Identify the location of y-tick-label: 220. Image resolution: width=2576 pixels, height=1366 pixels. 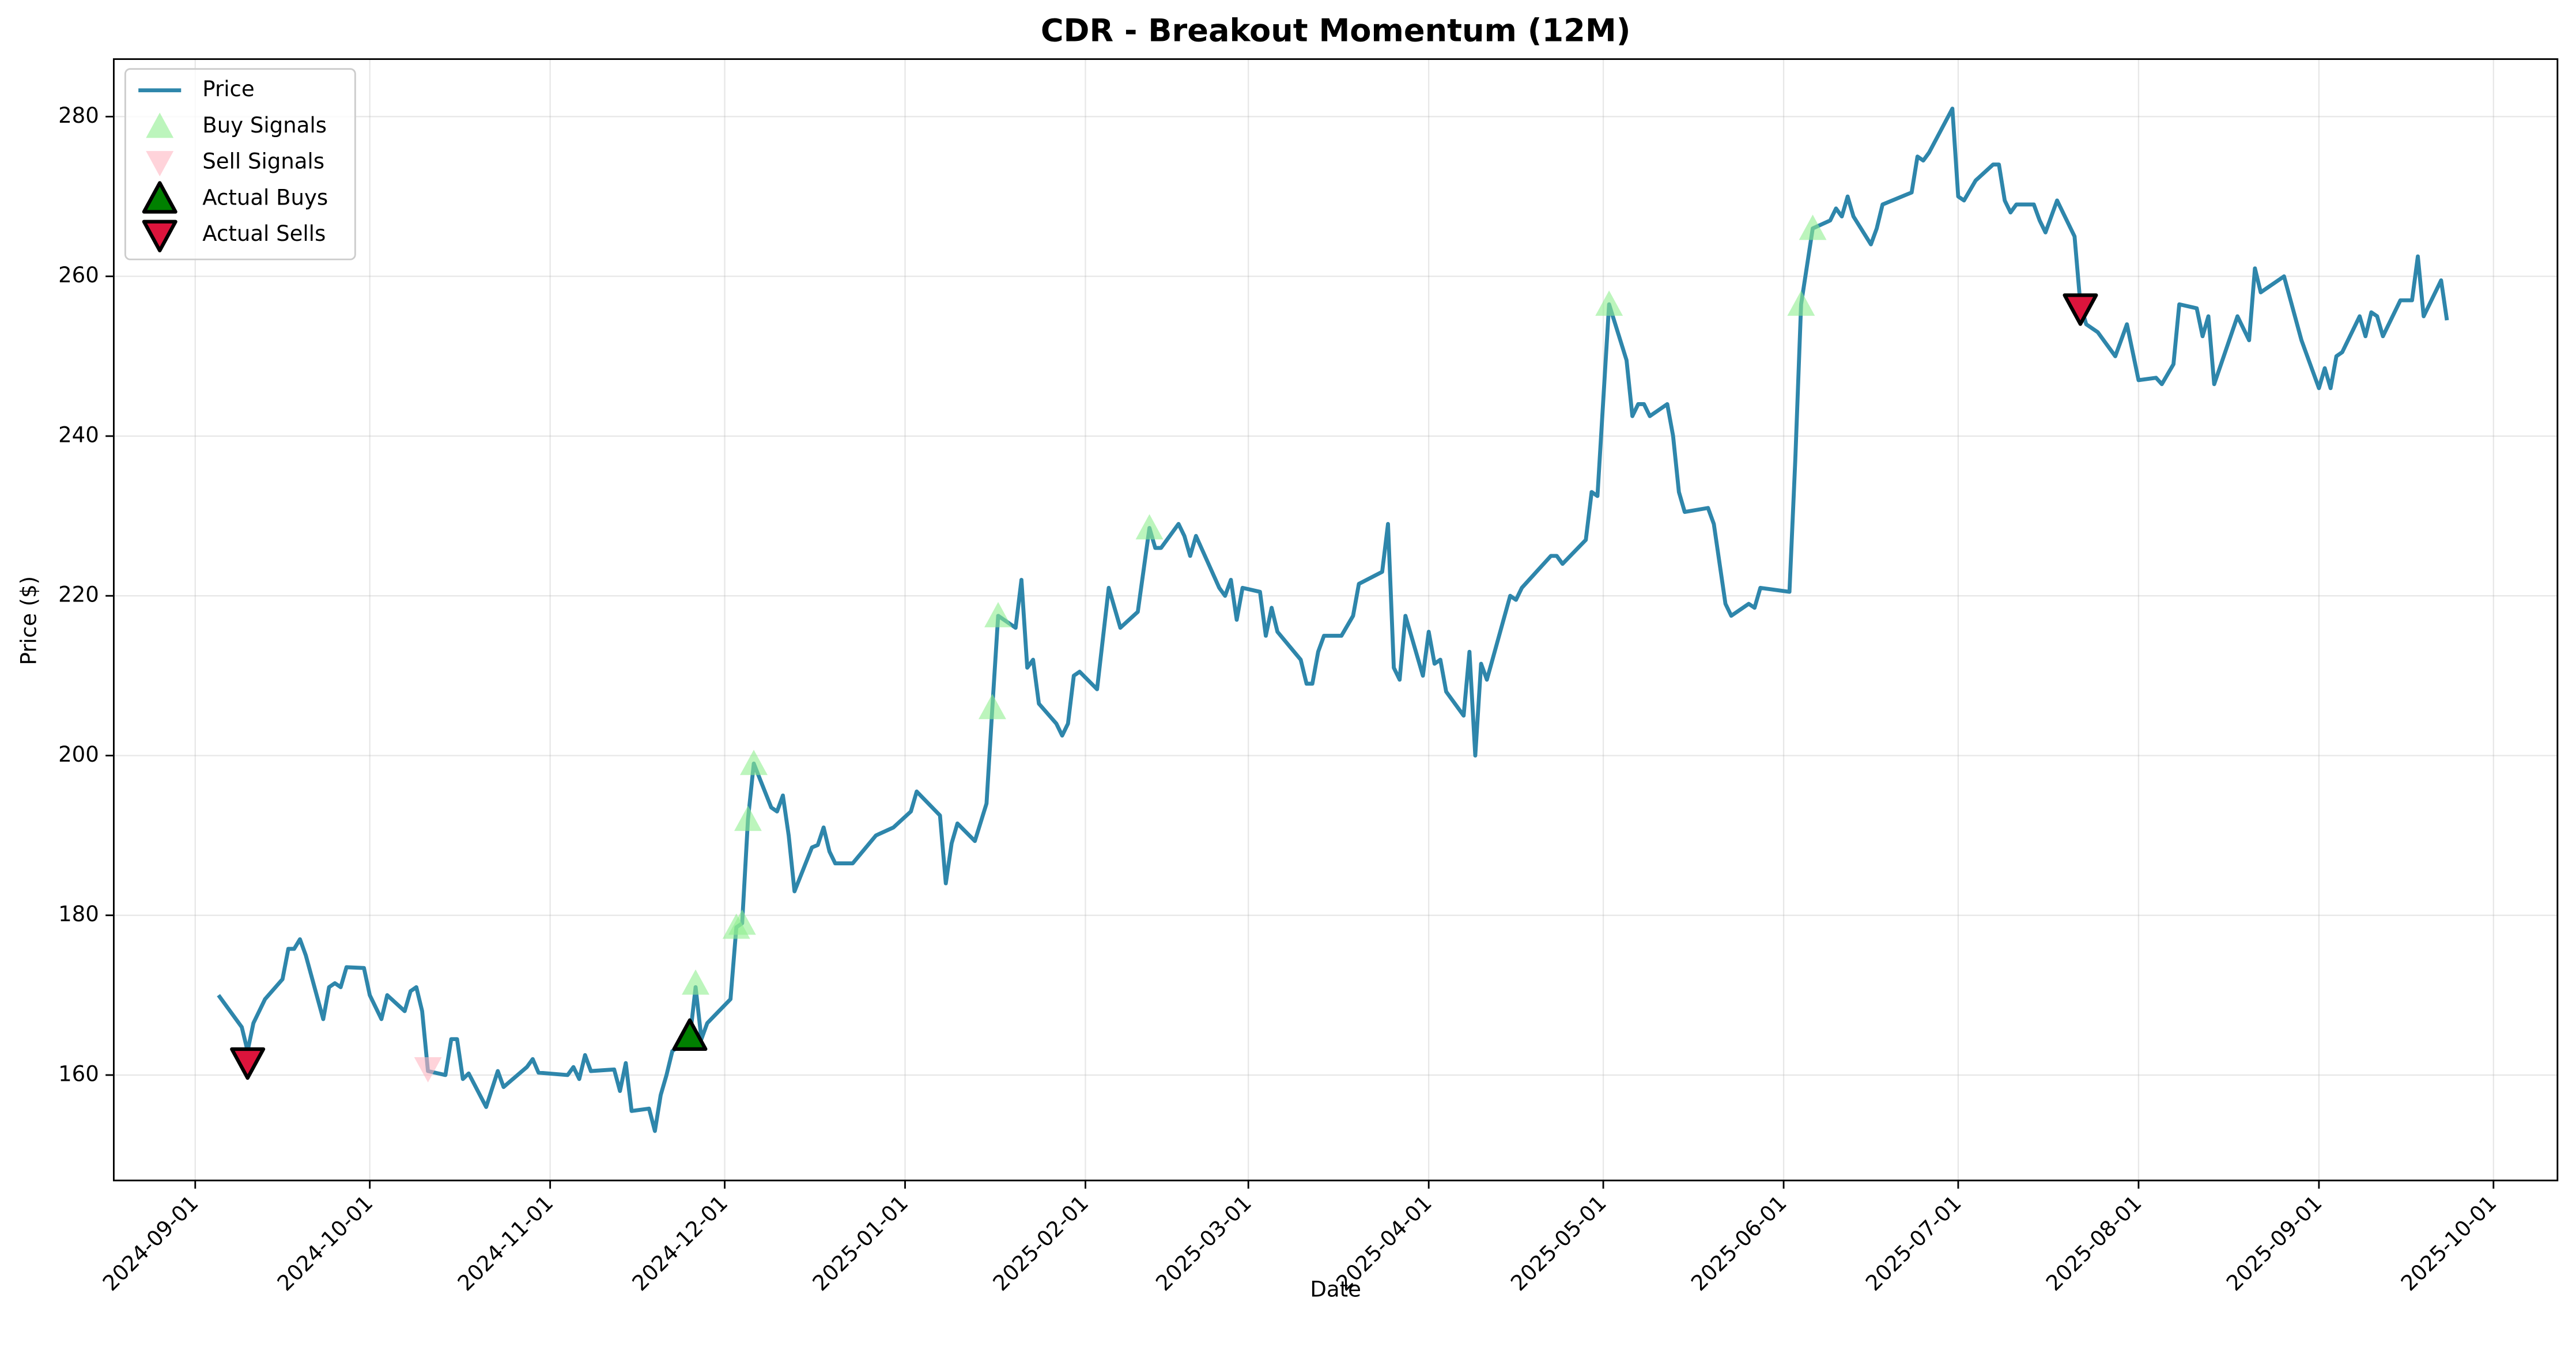
(78, 594).